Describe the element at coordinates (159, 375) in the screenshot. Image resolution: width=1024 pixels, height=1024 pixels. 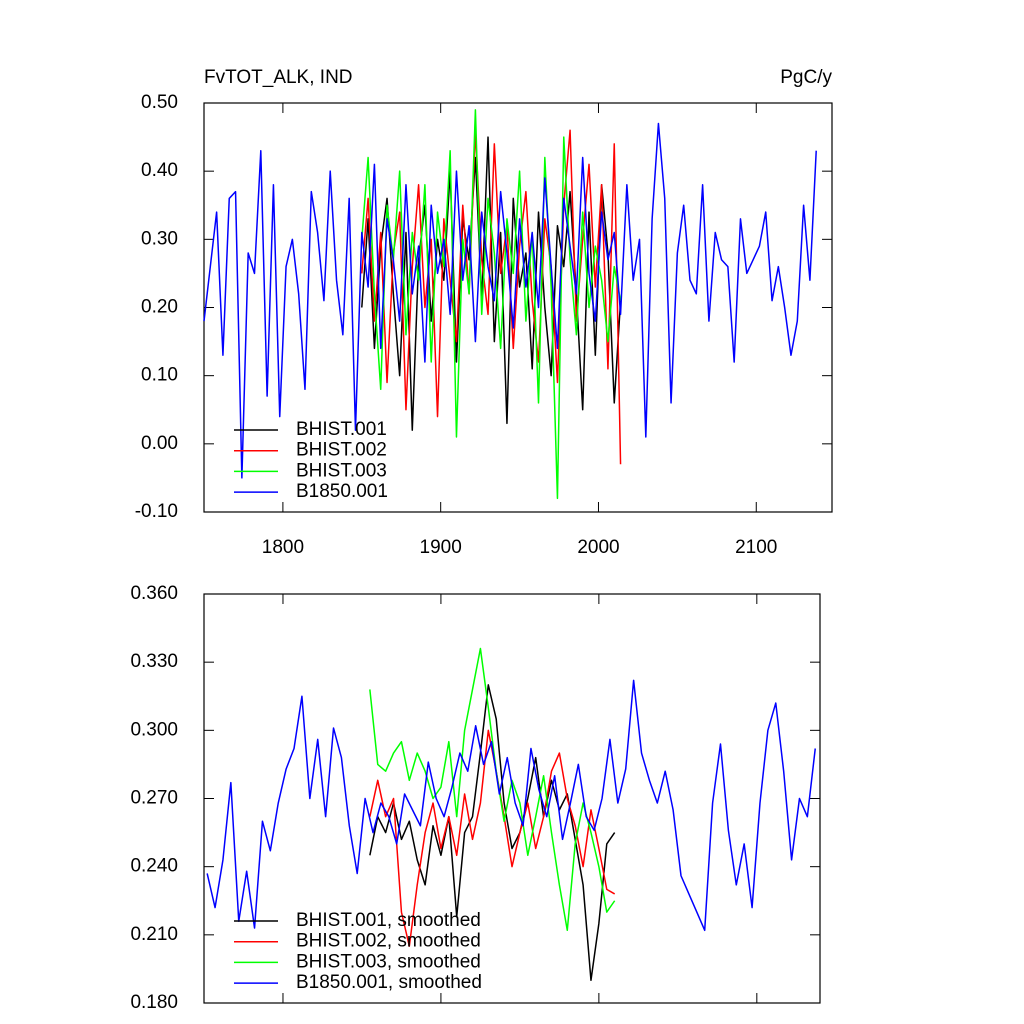
I see `y-tick-label: 0.10` at that location.